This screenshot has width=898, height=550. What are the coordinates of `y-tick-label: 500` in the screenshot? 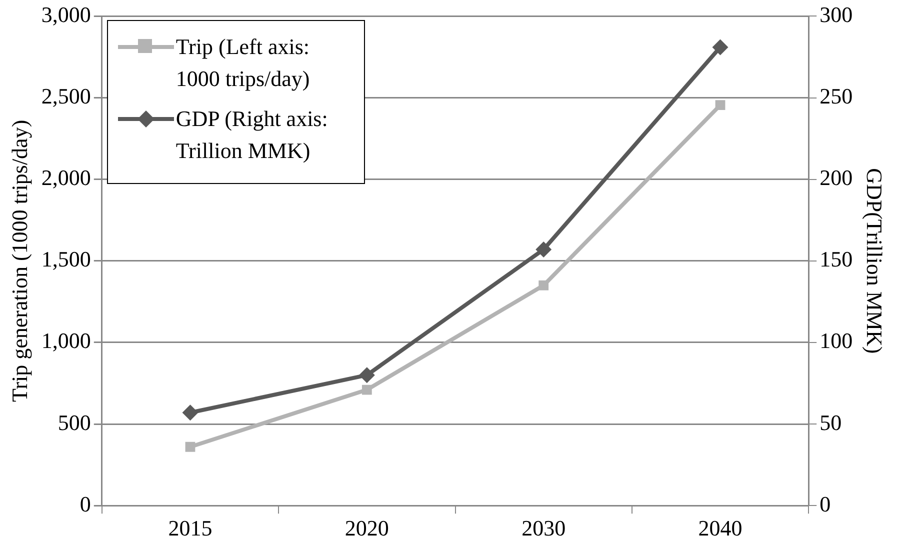 It's located at (74, 422).